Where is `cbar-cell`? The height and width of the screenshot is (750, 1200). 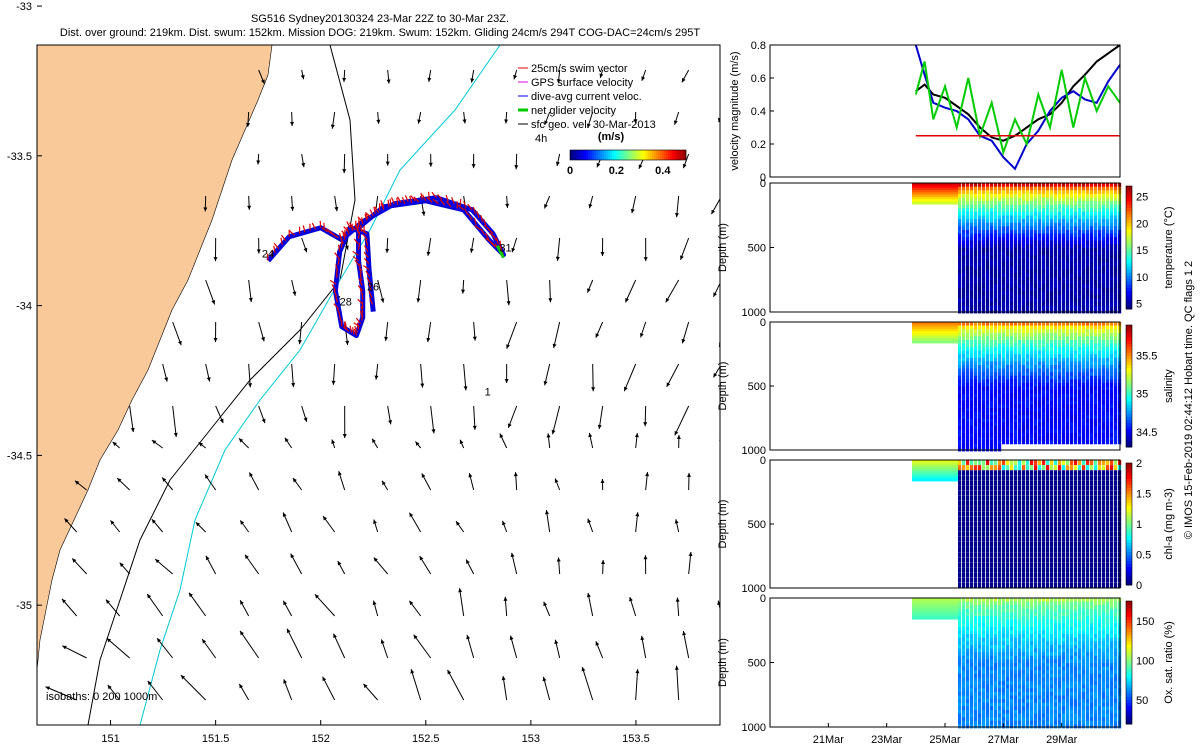
cbar-cell is located at coordinates (1129, 267).